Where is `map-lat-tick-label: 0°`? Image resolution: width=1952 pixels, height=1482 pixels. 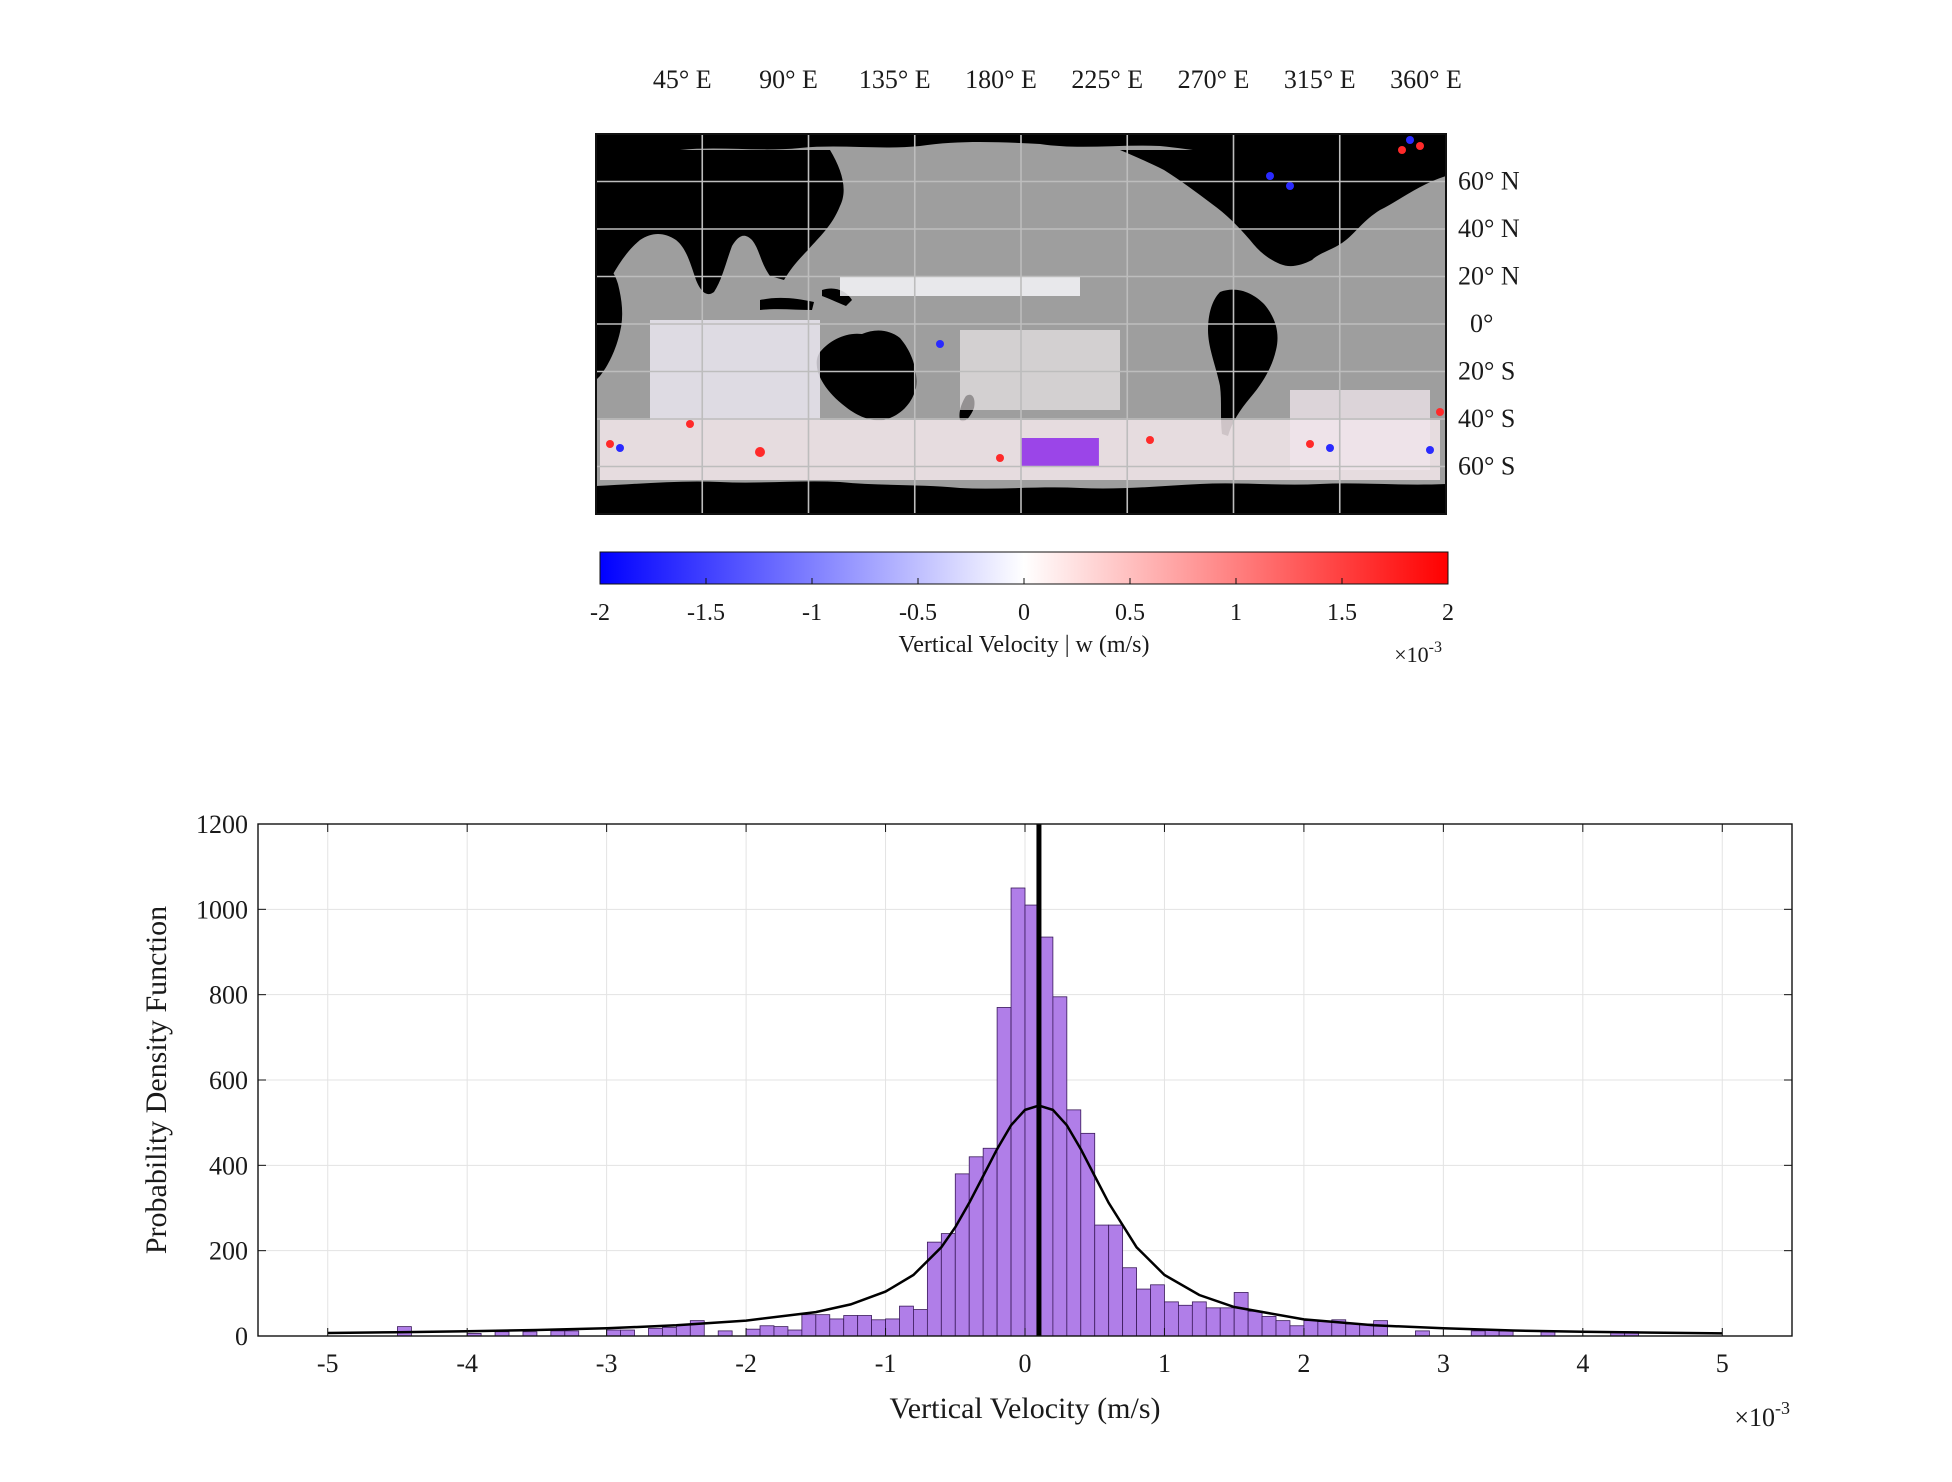 map-lat-tick-label: 0° is located at coordinates (1481, 323).